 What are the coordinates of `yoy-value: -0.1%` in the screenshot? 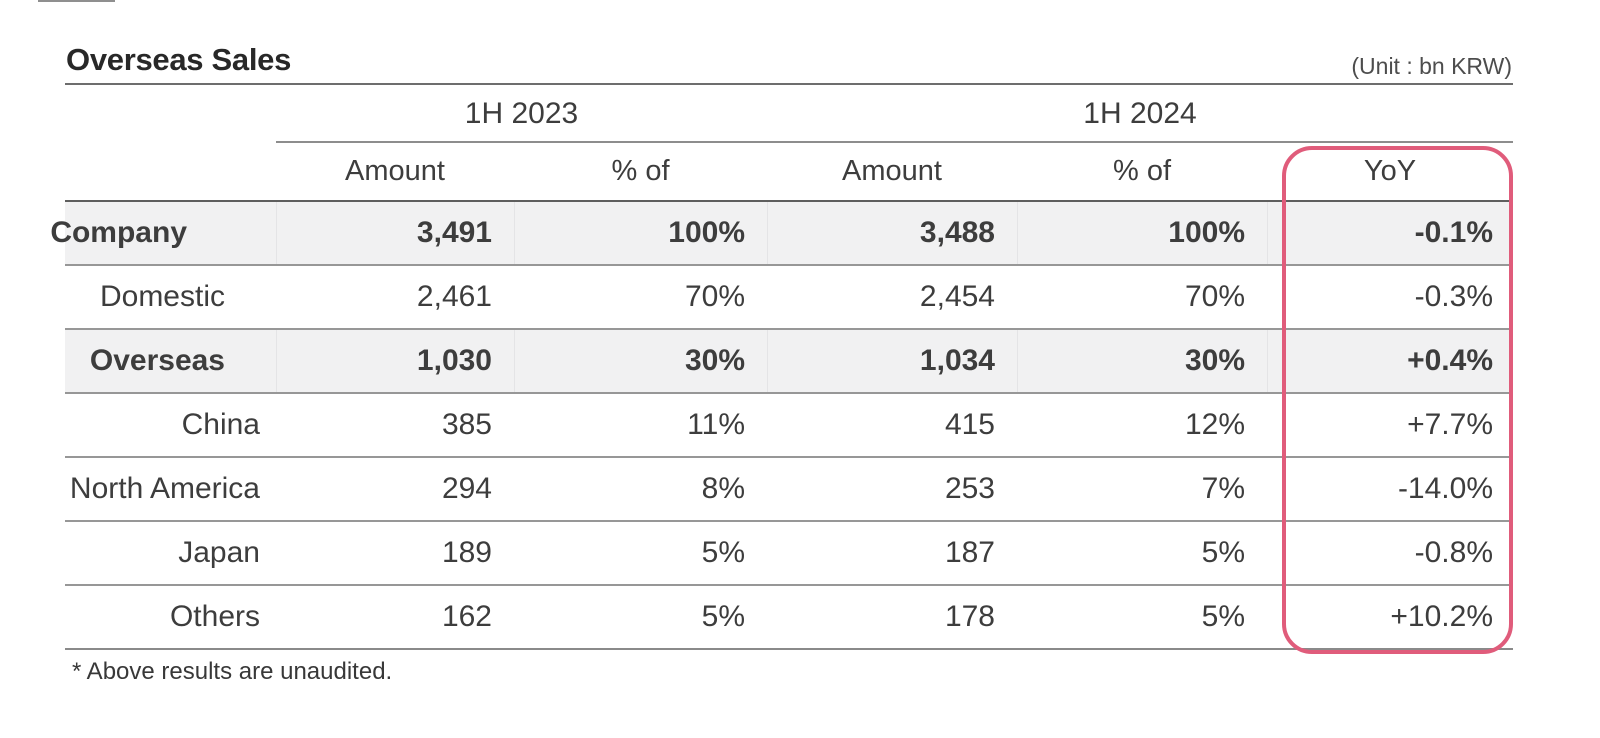 It's located at (1390, 233).